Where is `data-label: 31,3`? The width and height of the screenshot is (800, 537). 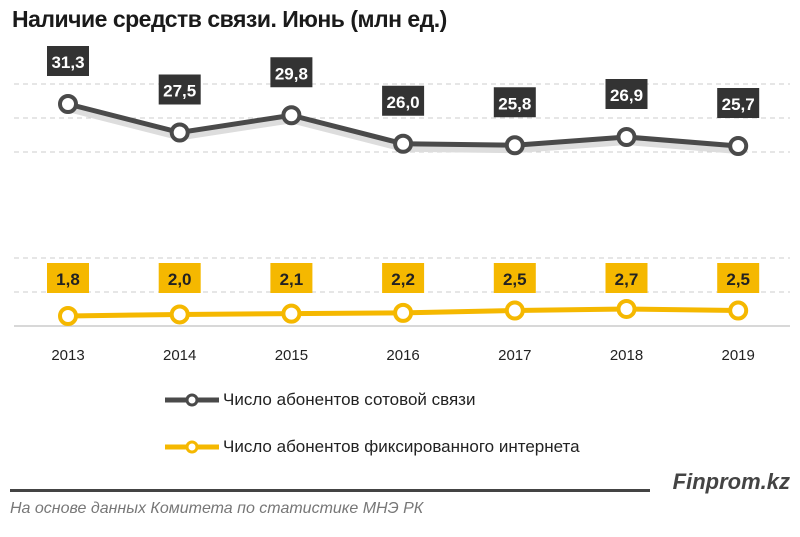 data-label: 31,3 is located at coordinates (67, 62).